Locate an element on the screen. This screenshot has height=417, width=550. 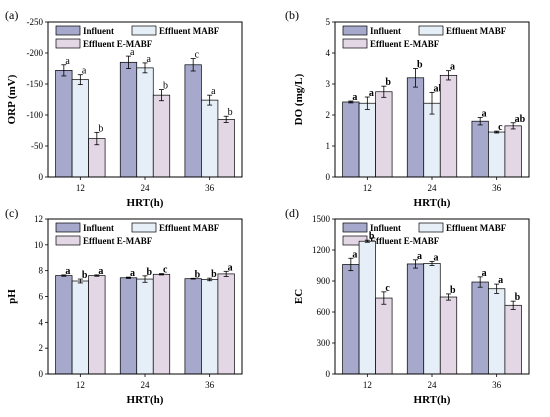
panel-label: (c) is located at coordinates (11, 213).